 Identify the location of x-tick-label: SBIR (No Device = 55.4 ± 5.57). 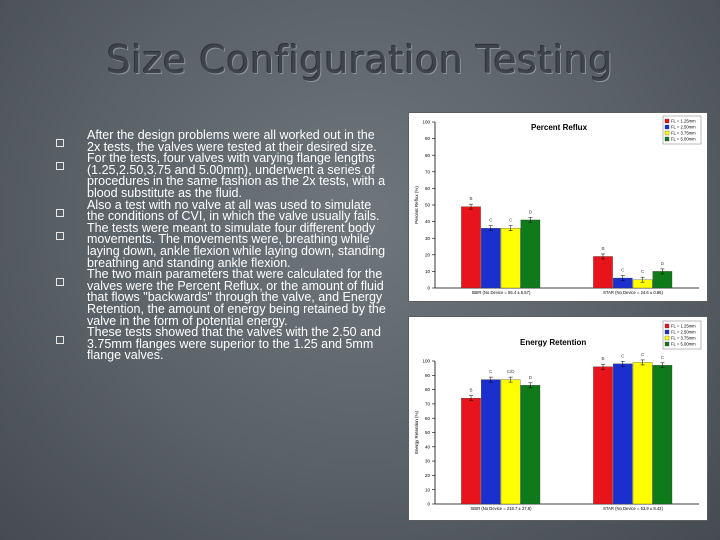
(501, 292).